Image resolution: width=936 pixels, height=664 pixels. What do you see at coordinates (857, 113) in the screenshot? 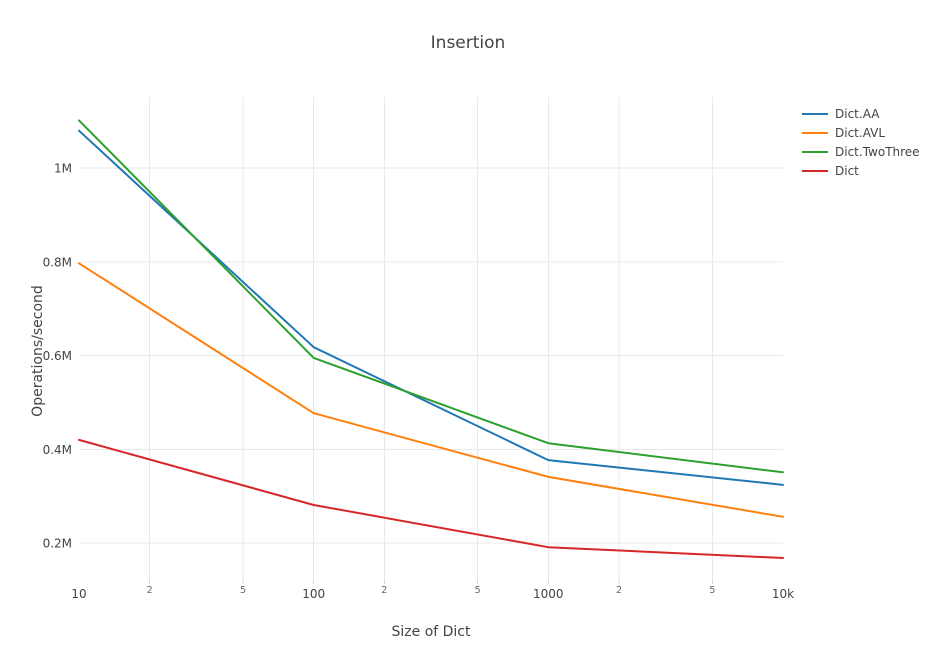
I see `legend-label: Dict.AA` at bounding box center [857, 113].